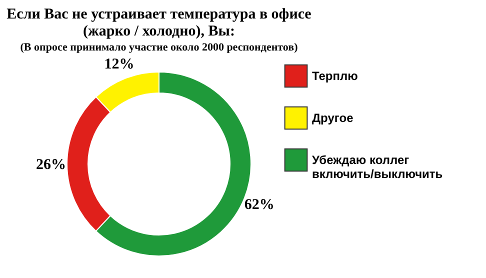 The image size is (486, 278). I want to click on legend-label: Другое, so click(333, 118).